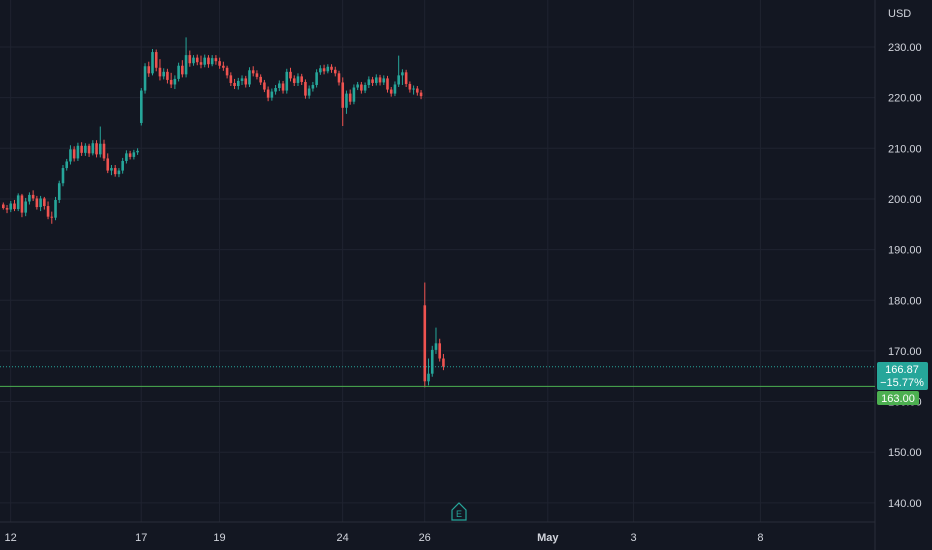  What do you see at coordinates (548, 538) in the screenshot?
I see `x-tick-label: May` at bounding box center [548, 538].